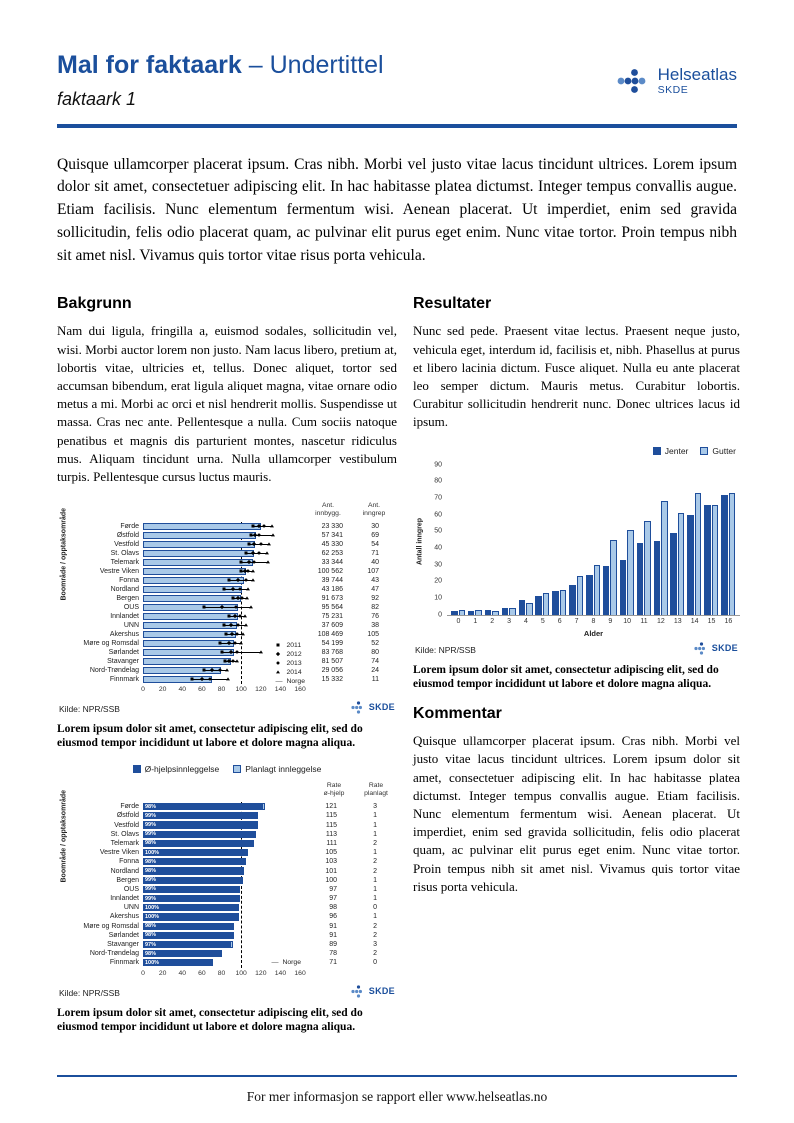 Image resolution: width=794 pixels, height=1123 pixels. I want to click on chart3-row: Nord-Trøndelag 98% 78 2, so click(227, 953).